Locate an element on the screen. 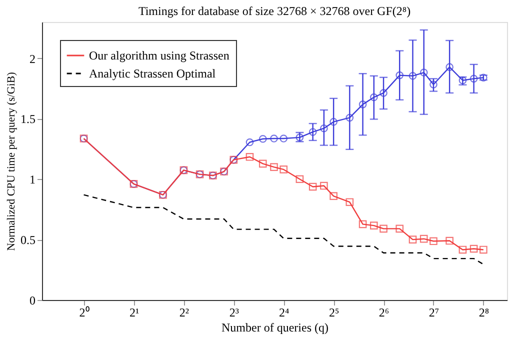  y-tick-label: 0.5 is located at coordinates (28, 240).